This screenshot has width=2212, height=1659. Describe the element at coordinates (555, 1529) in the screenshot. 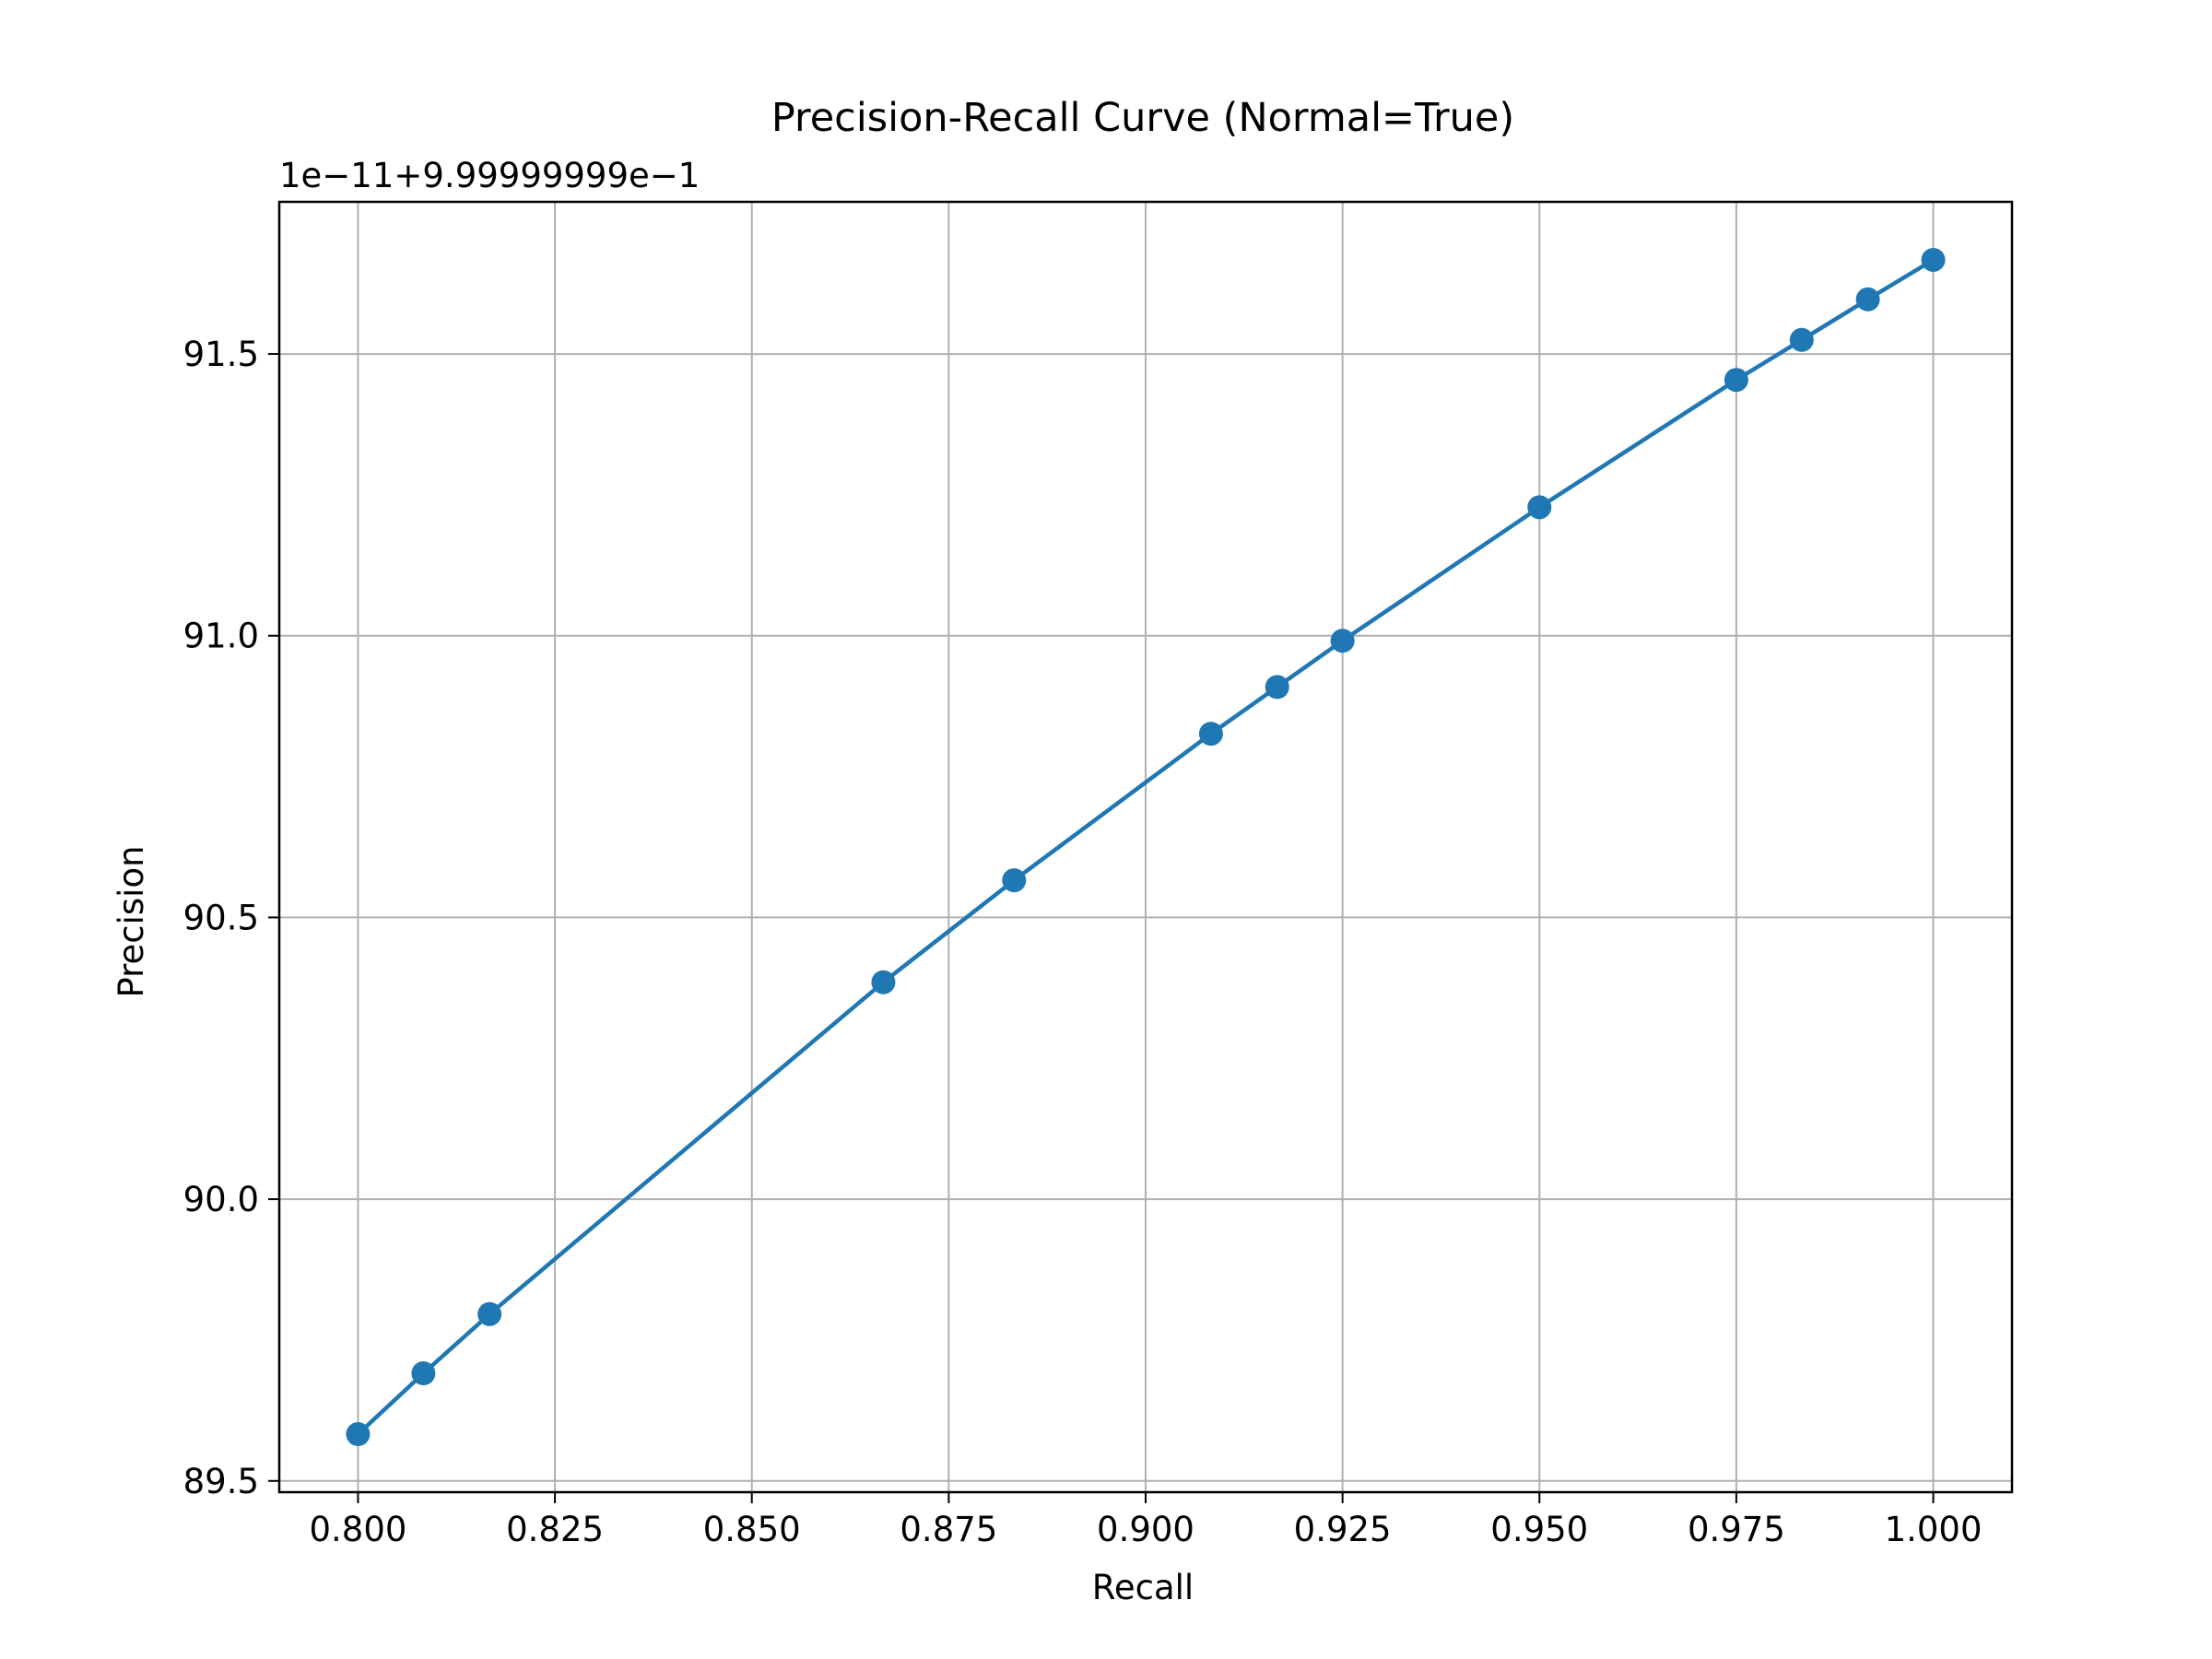

I see `x-tick-label: 0.825` at that location.